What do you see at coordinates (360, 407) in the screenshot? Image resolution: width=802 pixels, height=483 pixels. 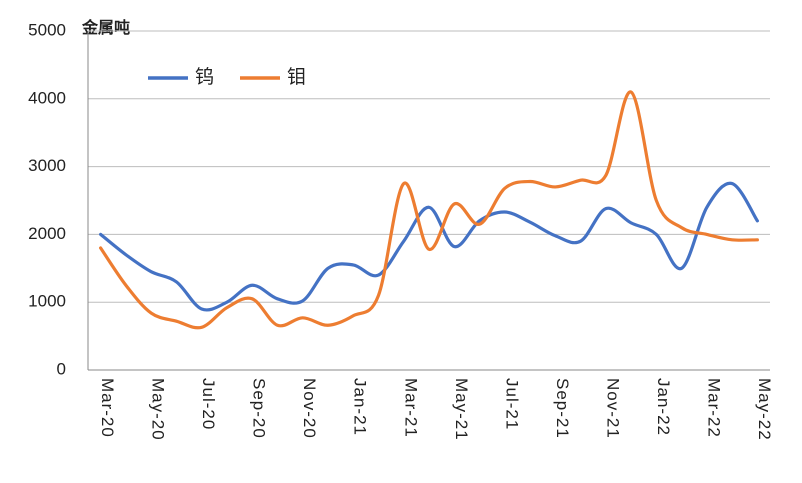 I see `x-tick-label: Jan-21` at bounding box center [360, 407].